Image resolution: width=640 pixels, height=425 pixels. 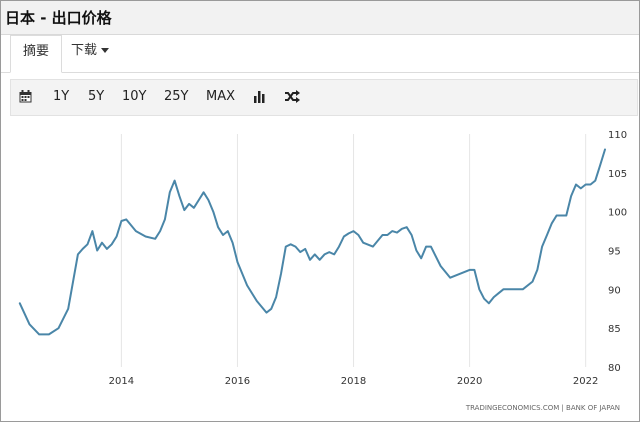 I want to click on chart-source: TRADINGECONOMICS.COM | BANK OF JAPAN, so click(x=542, y=408).